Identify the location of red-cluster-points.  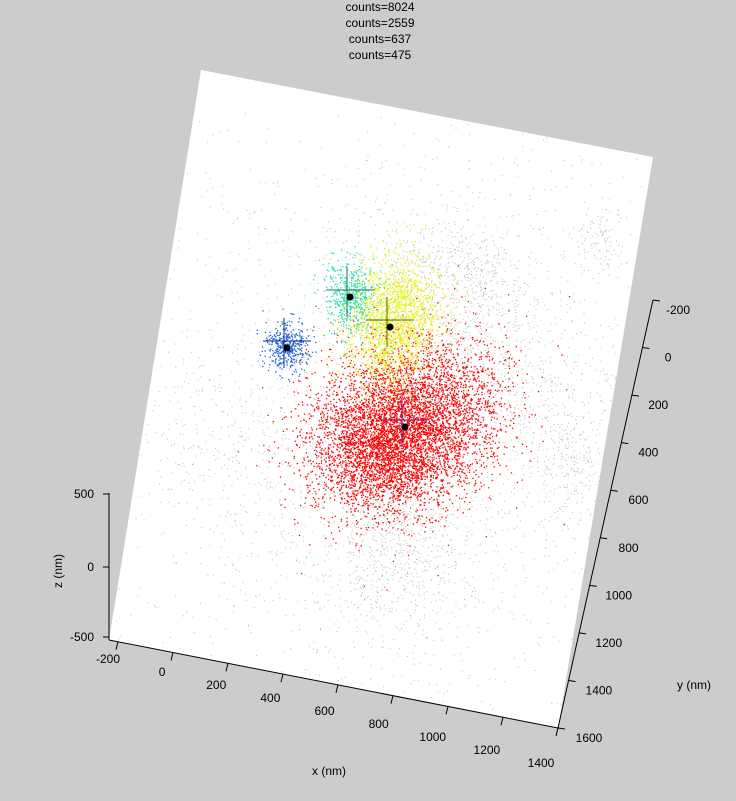
(387, 474).